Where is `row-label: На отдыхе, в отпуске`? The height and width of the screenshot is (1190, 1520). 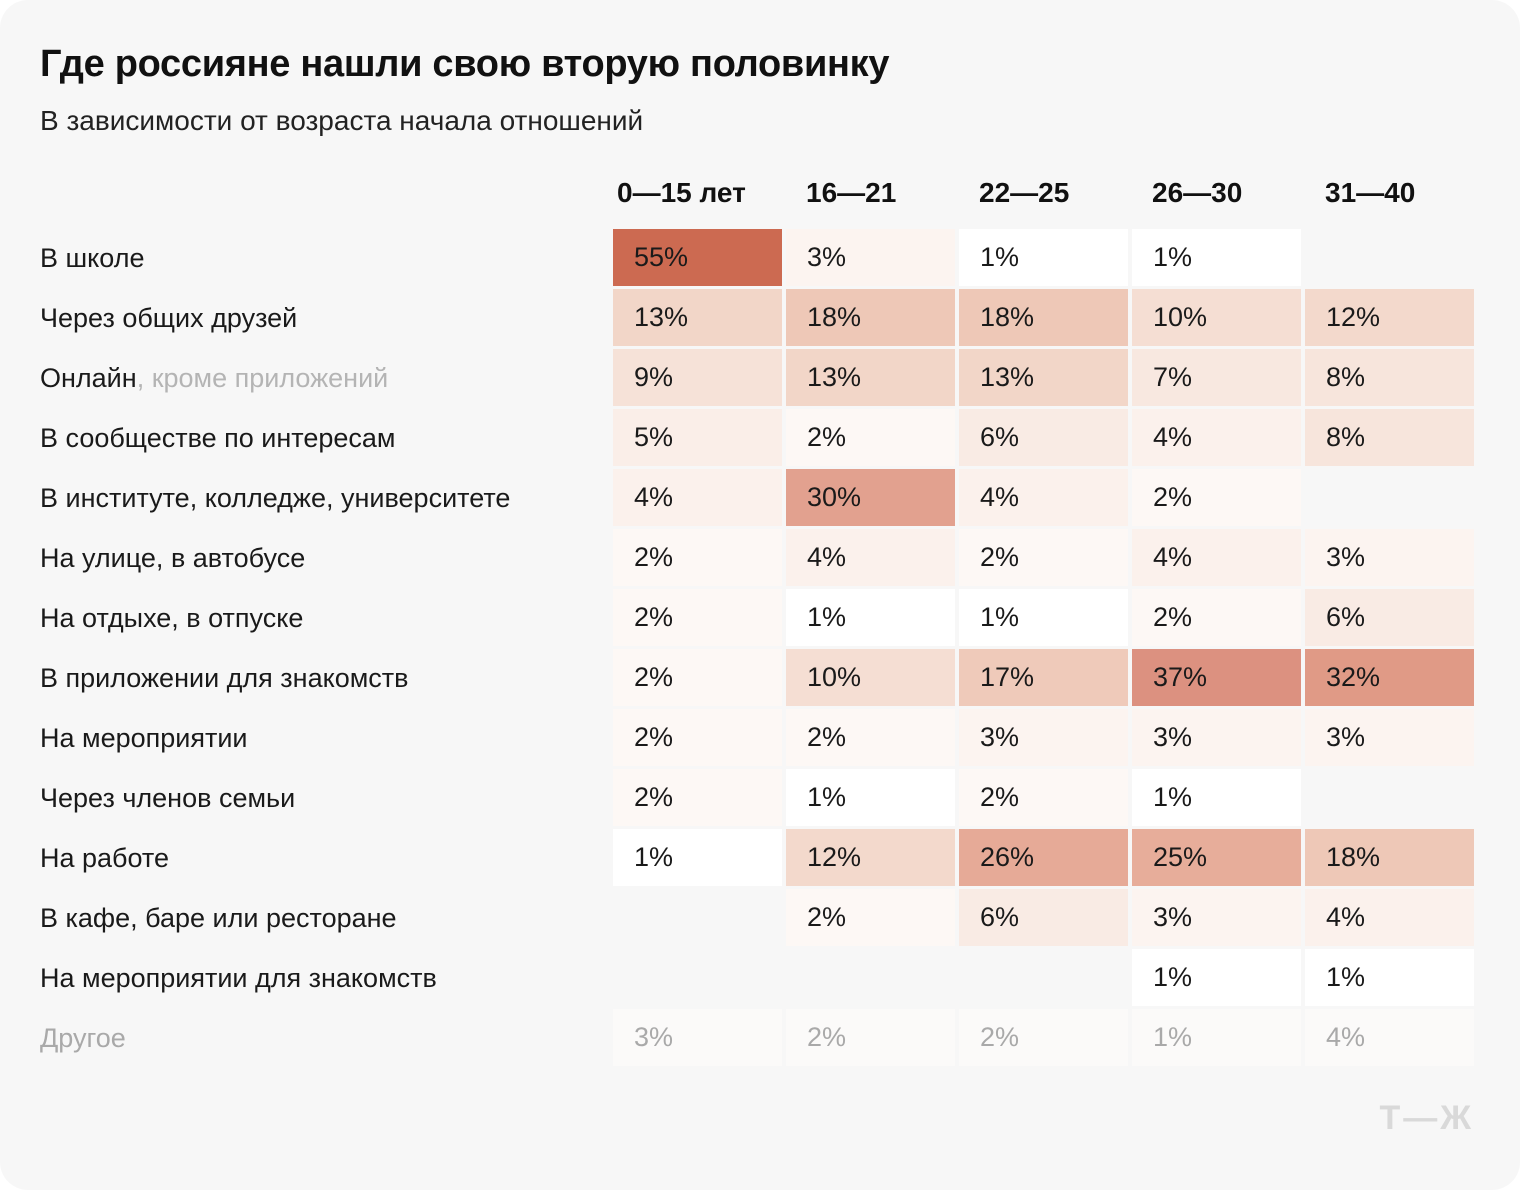
row-label: На отдыхе, в отпуске is located at coordinates (326, 619).